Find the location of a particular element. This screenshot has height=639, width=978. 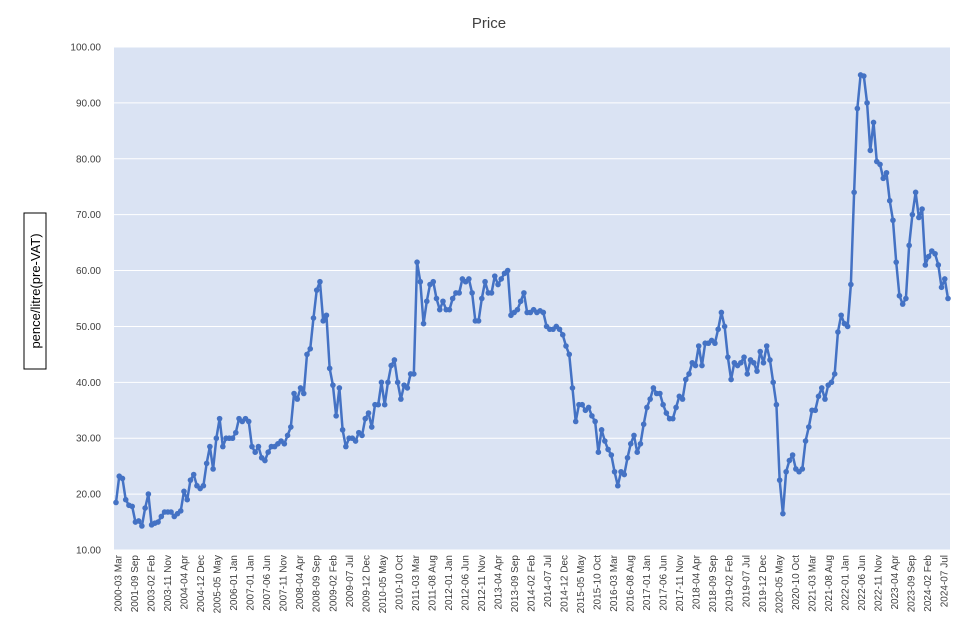

x-tick-label: 2017-01 Jan is located at coordinates (647, 583).